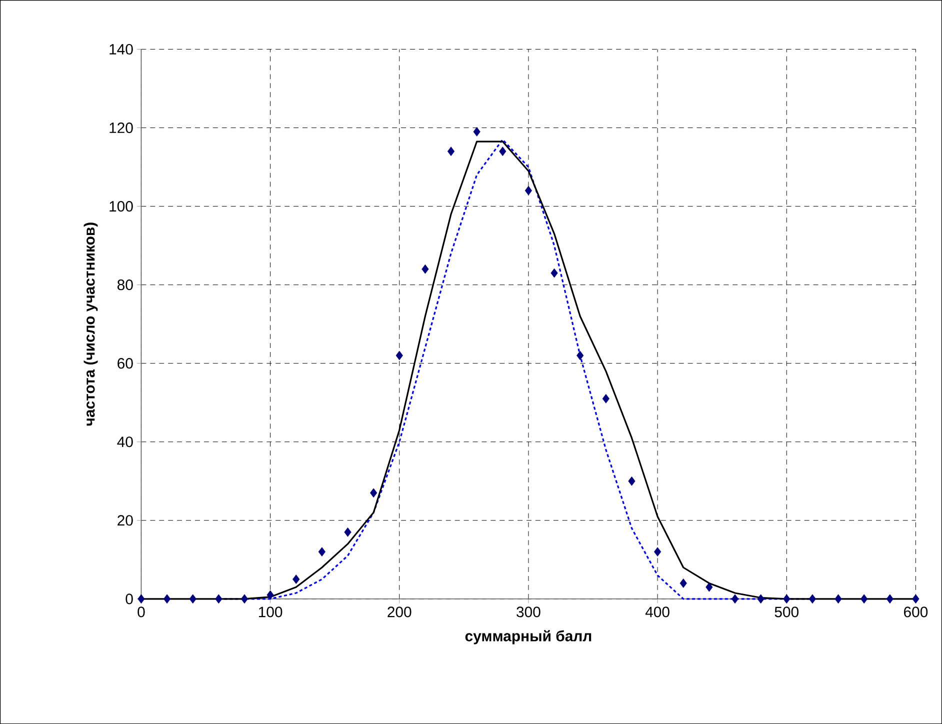  What do you see at coordinates (125, 442) in the screenshot?
I see `y-tick-label: 40` at bounding box center [125, 442].